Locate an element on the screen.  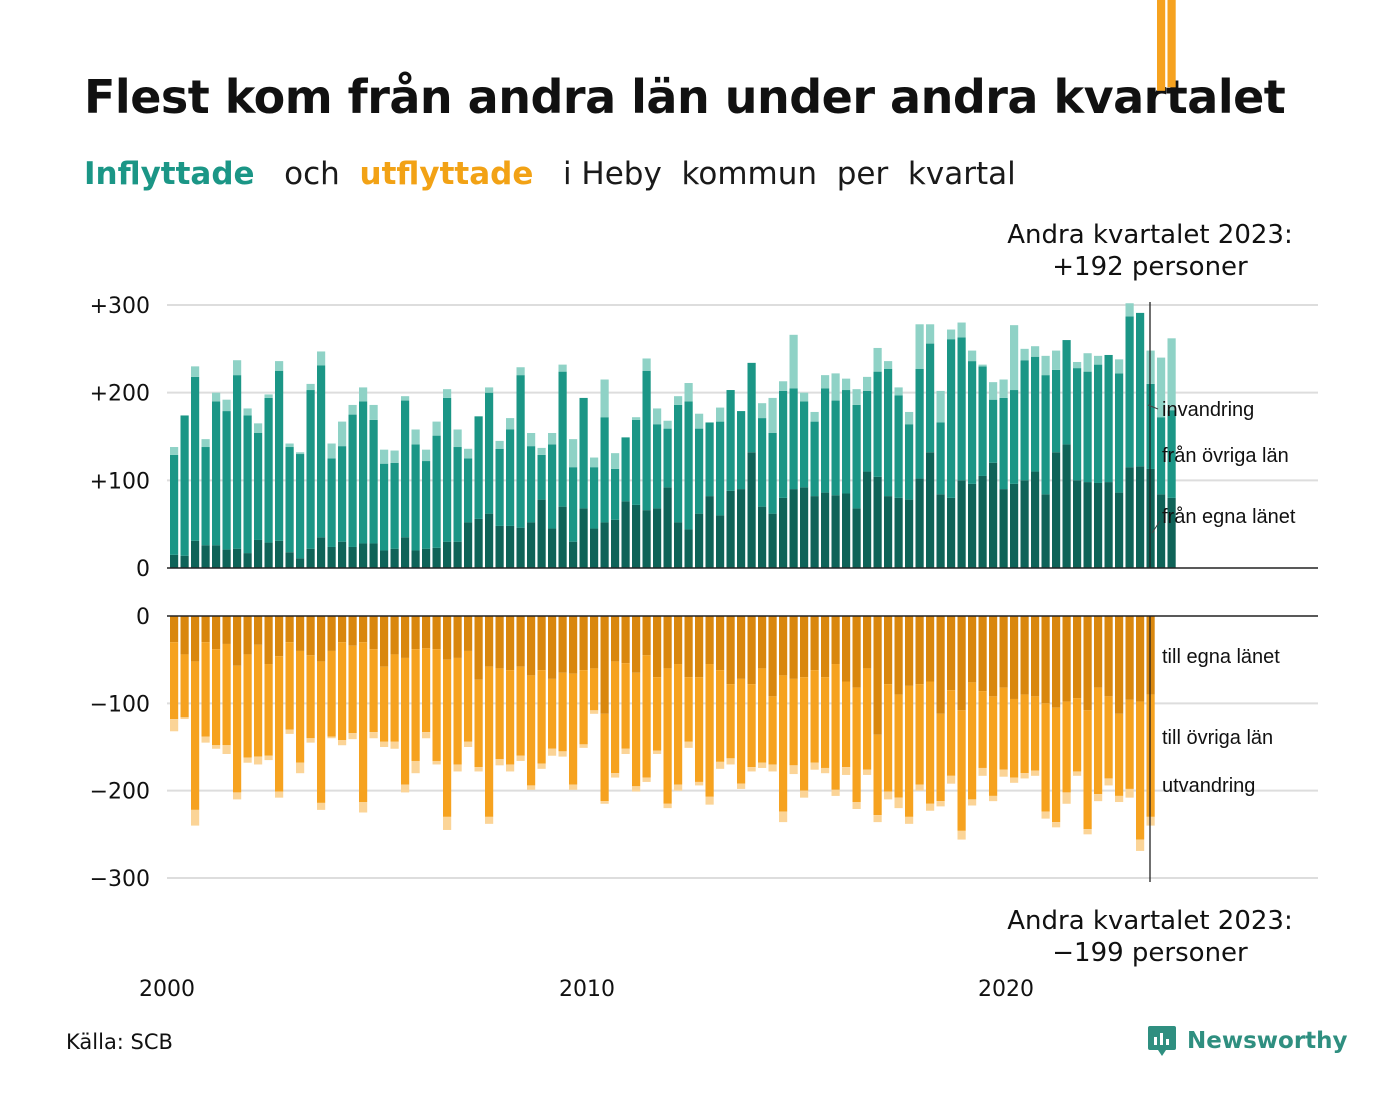
x-tick-label: 2020 is located at coordinates (1006, 988).